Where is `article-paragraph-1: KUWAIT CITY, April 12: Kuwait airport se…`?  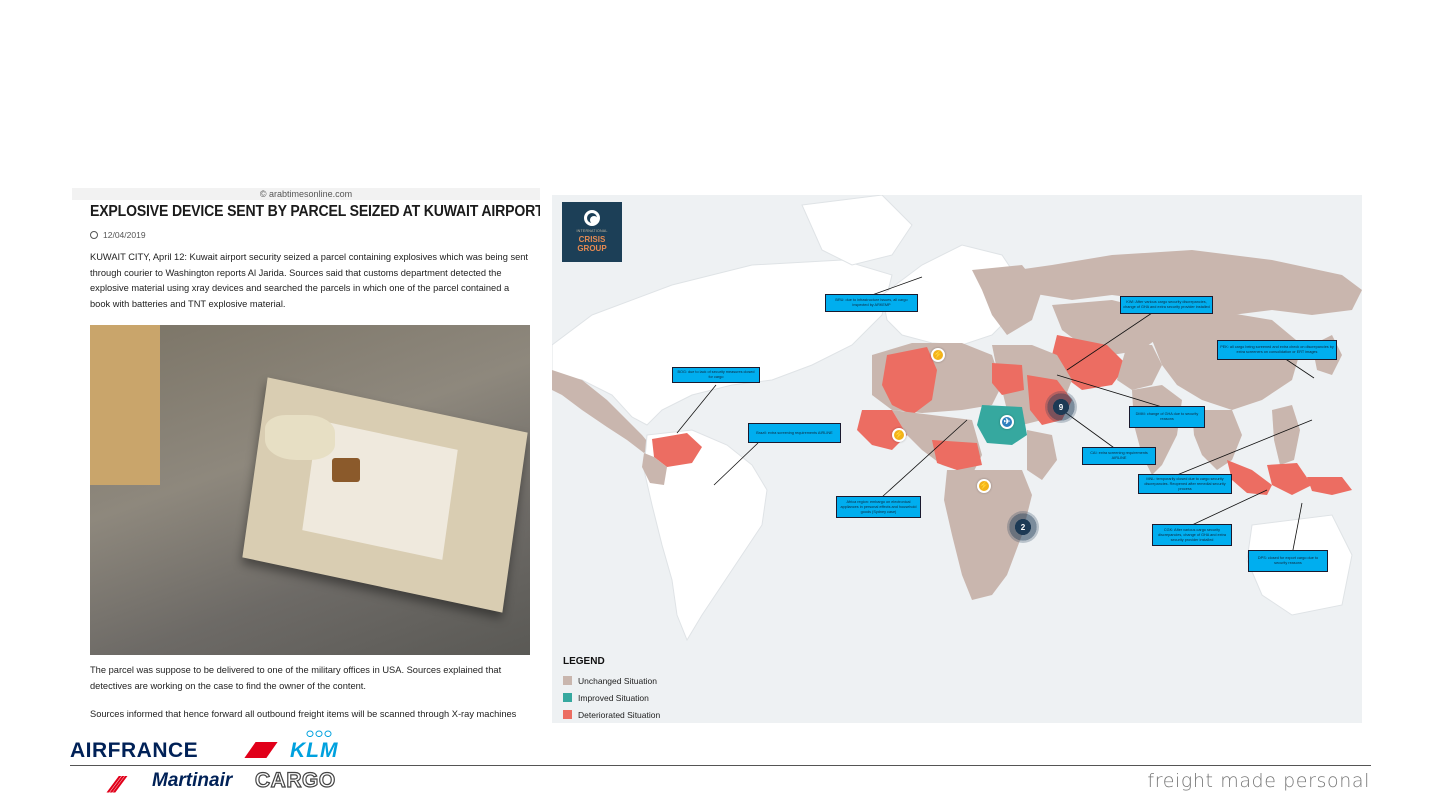 article-paragraph-1: KUWAIT CITY, April 12: Kuwait airport se… is located at coordinates (309, 280).